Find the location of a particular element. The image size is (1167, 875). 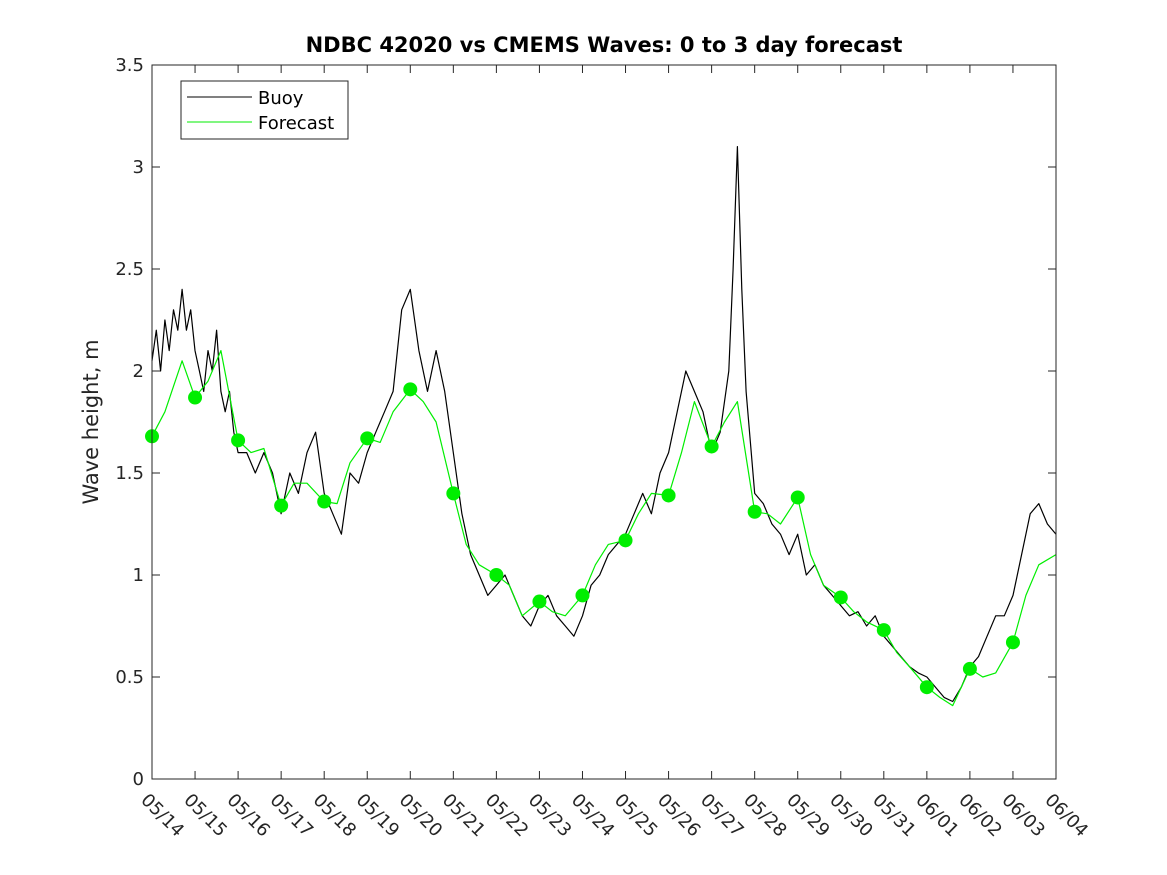

y-tick-label: 1 is located at coordinates (138, 575).